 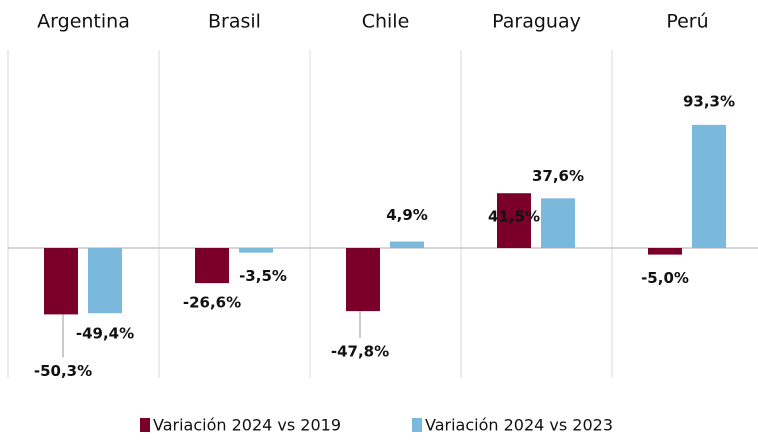 I want to click on legend-label: Variación 2024 vs 2023, so click(x=519, y=425).